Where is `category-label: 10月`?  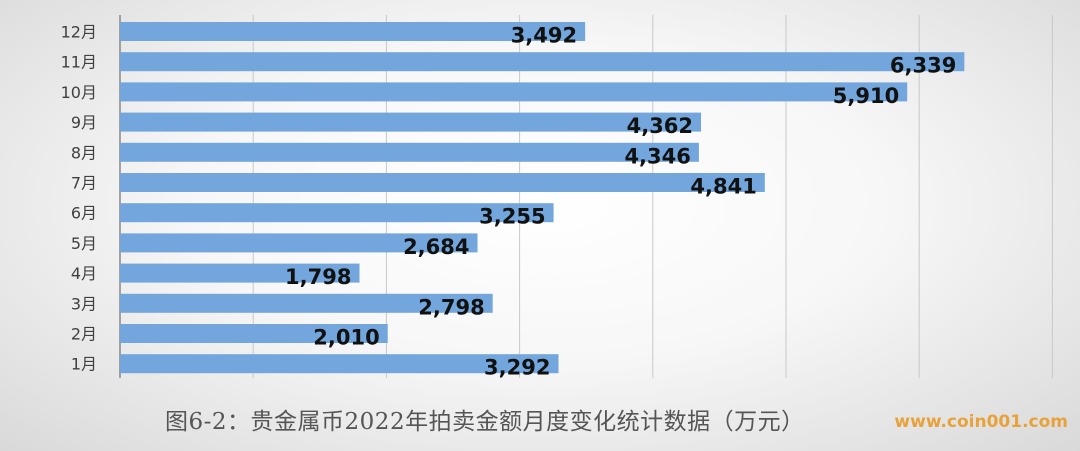 category-label: 10月 is located at coordinates (79, 92).